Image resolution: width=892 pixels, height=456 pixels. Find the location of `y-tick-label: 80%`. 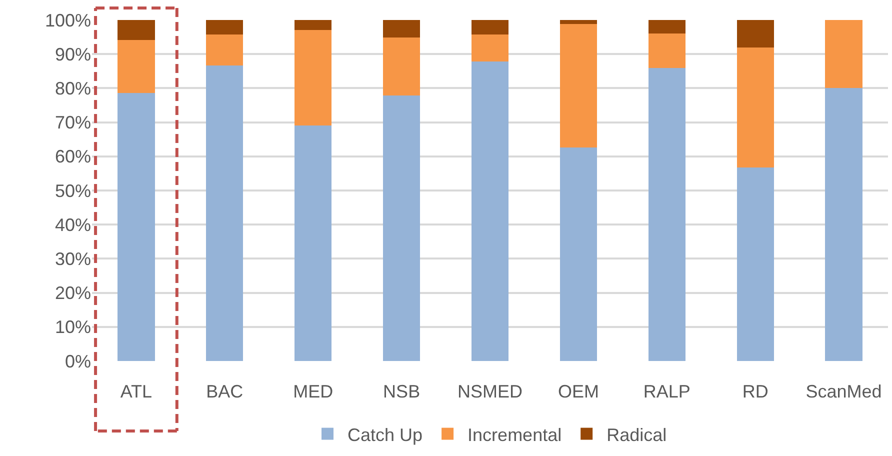

y-tick-label: 80% is located at coordinates (72, 88).